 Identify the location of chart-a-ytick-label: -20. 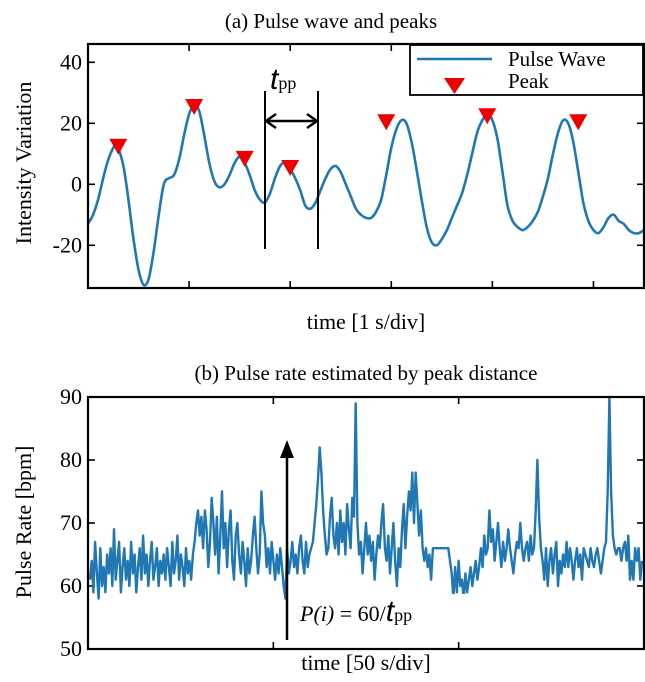
(67, 244).